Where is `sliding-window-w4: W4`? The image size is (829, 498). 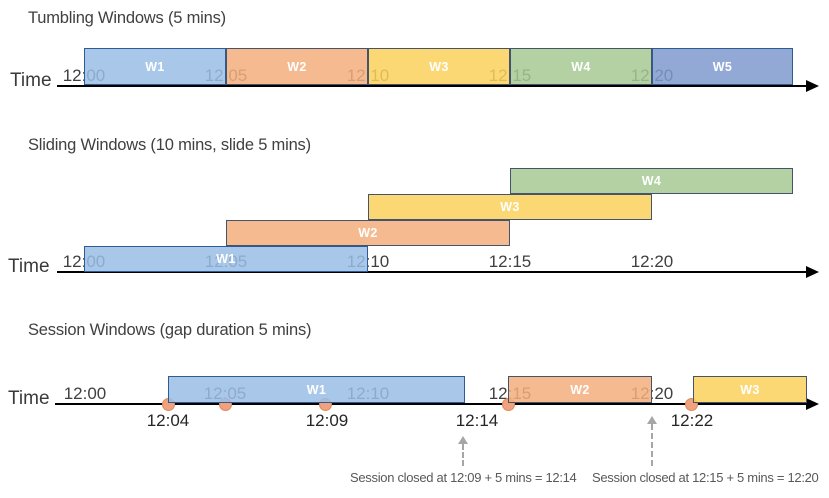
sliding-window-w4: W4 is located at coordinates (651, 181).